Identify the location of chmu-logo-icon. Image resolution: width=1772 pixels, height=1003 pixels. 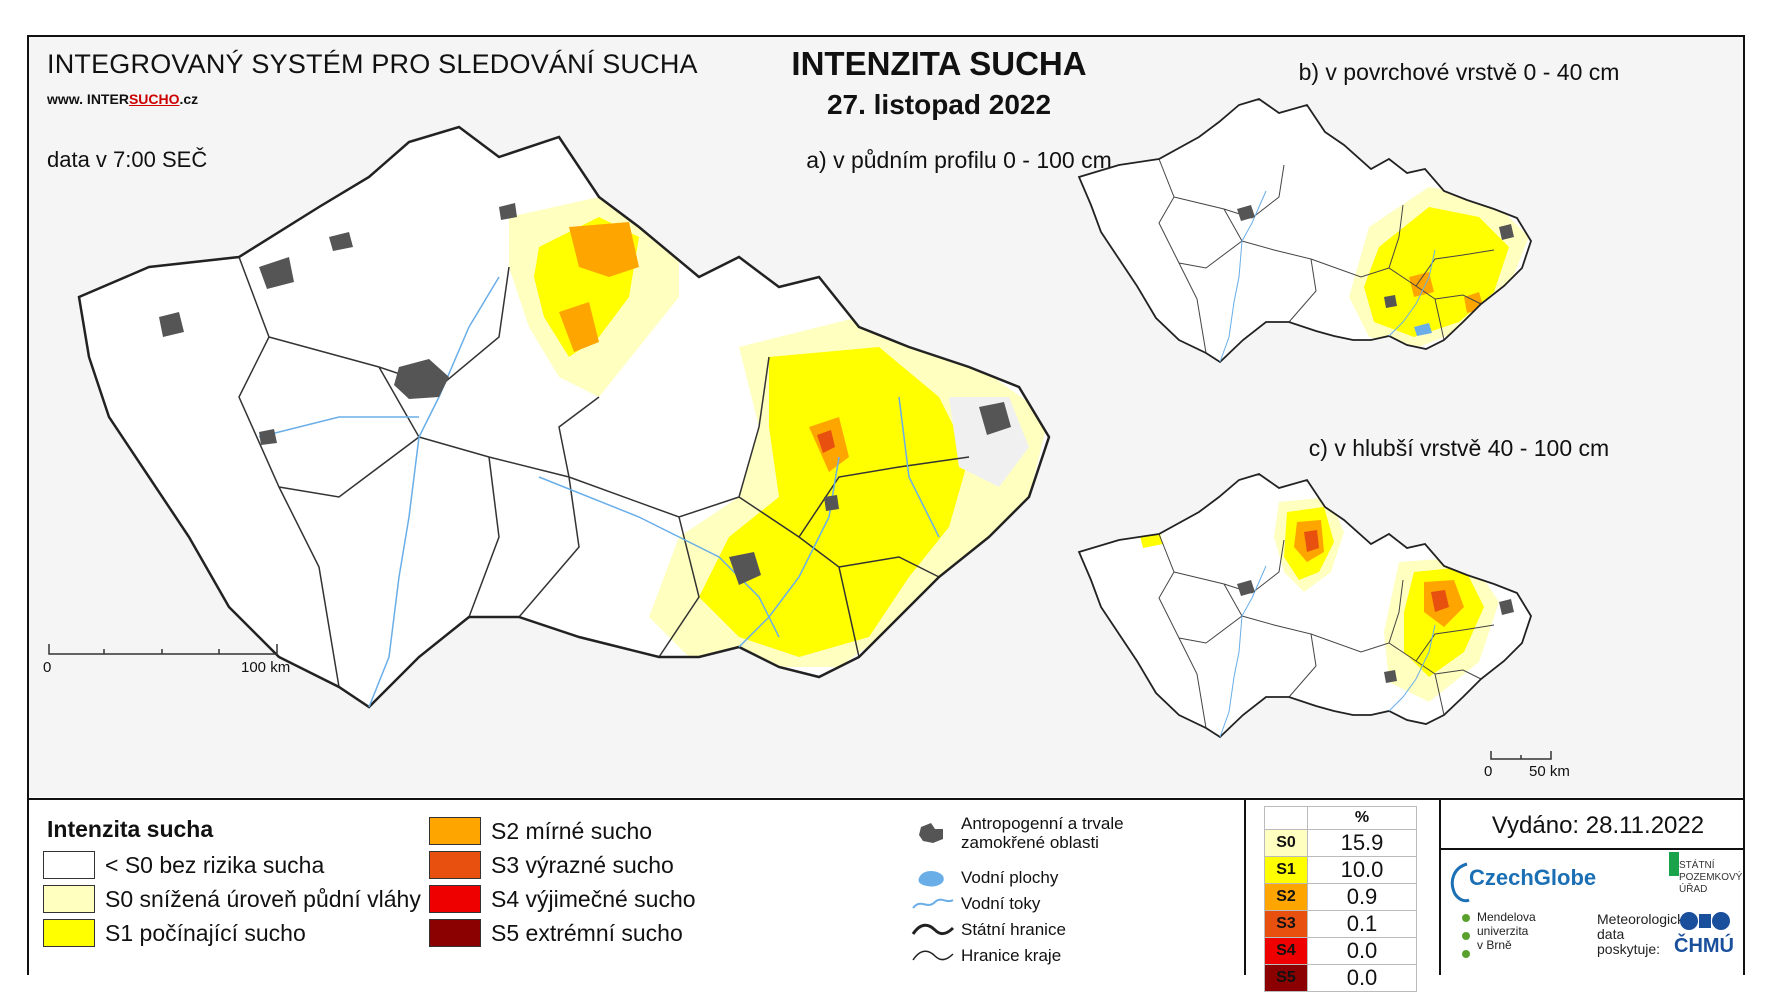
(1705, 921).